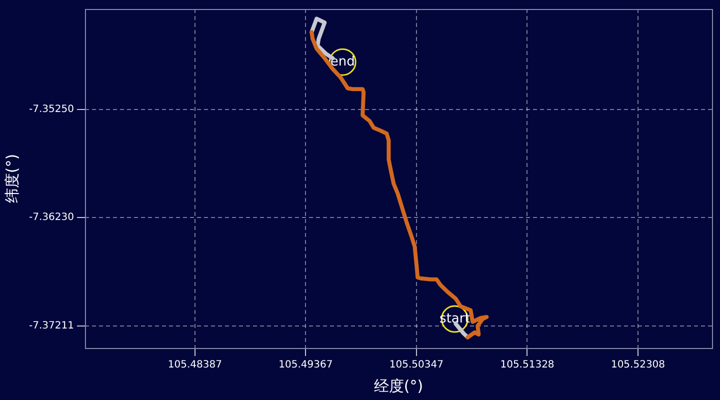  Describe the element at coordinates (51, 218) in the screenshot. I see `y-tick-label: -7.36230` at that location.